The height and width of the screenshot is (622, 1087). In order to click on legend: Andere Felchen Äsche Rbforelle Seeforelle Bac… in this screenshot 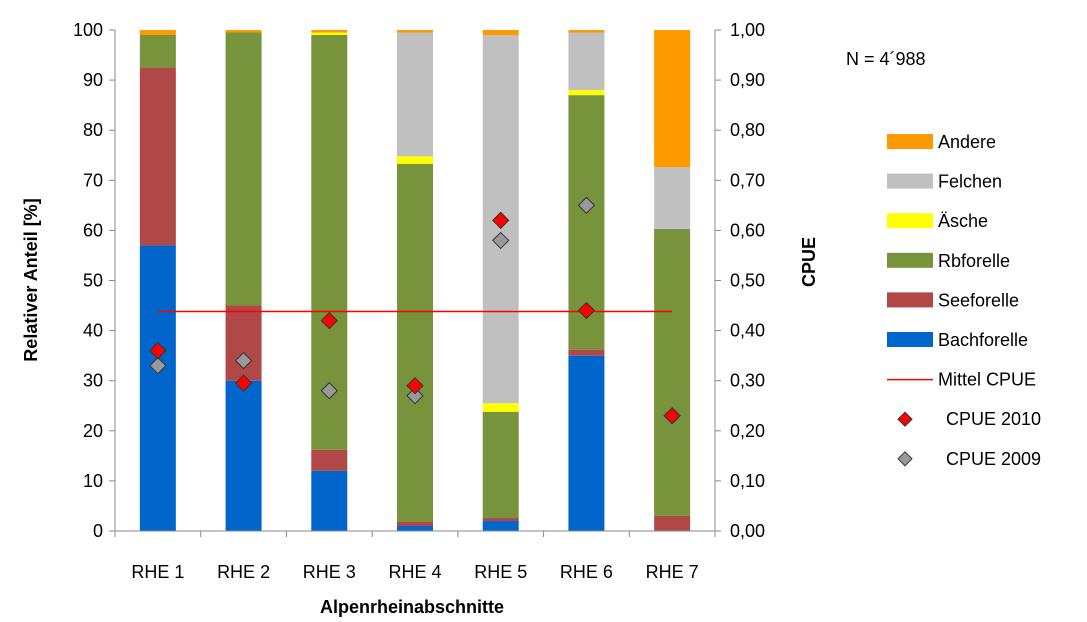, I will do `click(964, 300)`.